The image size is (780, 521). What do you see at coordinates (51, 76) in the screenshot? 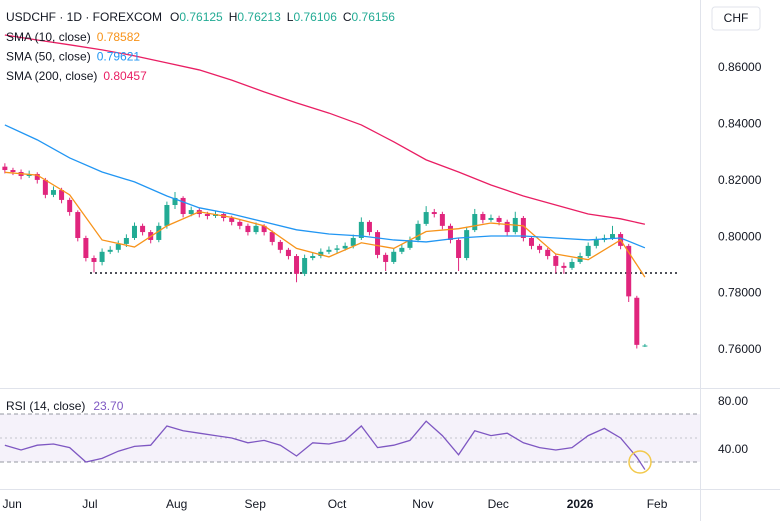
I see `legend-item: SMA (200, close)` at bounding box center [51, 76].